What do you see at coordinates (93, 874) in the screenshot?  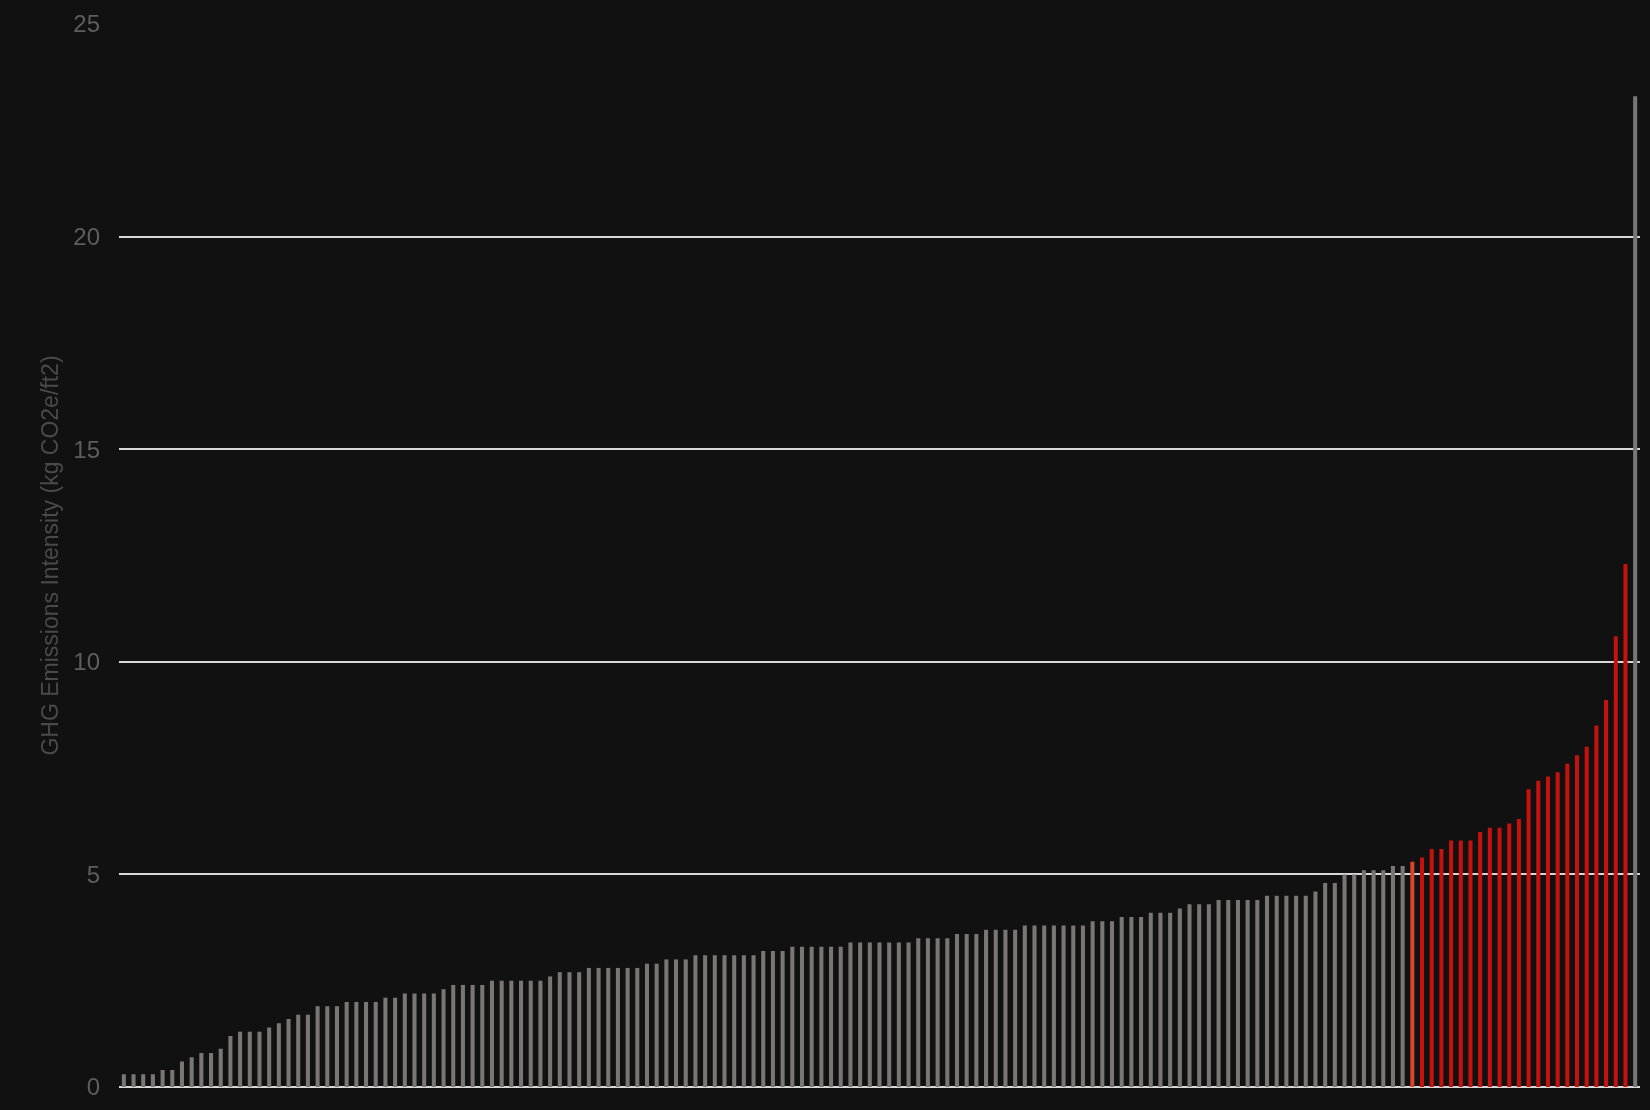 I see `y-tick-label: 5` at bounding box center [93, 874].